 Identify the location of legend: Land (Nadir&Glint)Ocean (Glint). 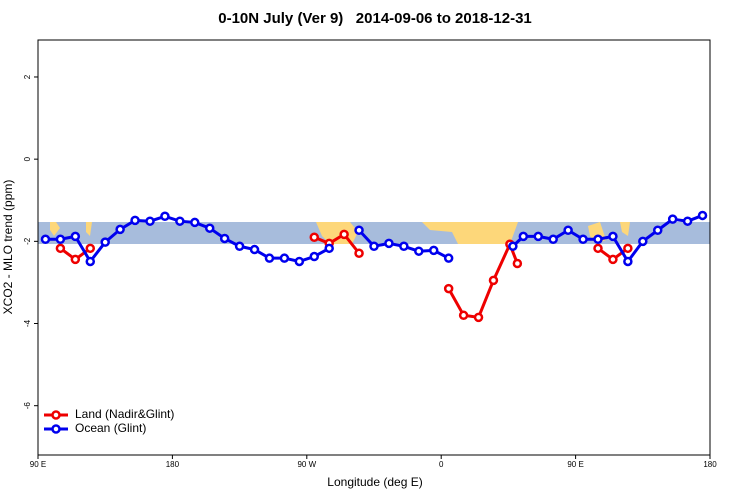
(109, 421).